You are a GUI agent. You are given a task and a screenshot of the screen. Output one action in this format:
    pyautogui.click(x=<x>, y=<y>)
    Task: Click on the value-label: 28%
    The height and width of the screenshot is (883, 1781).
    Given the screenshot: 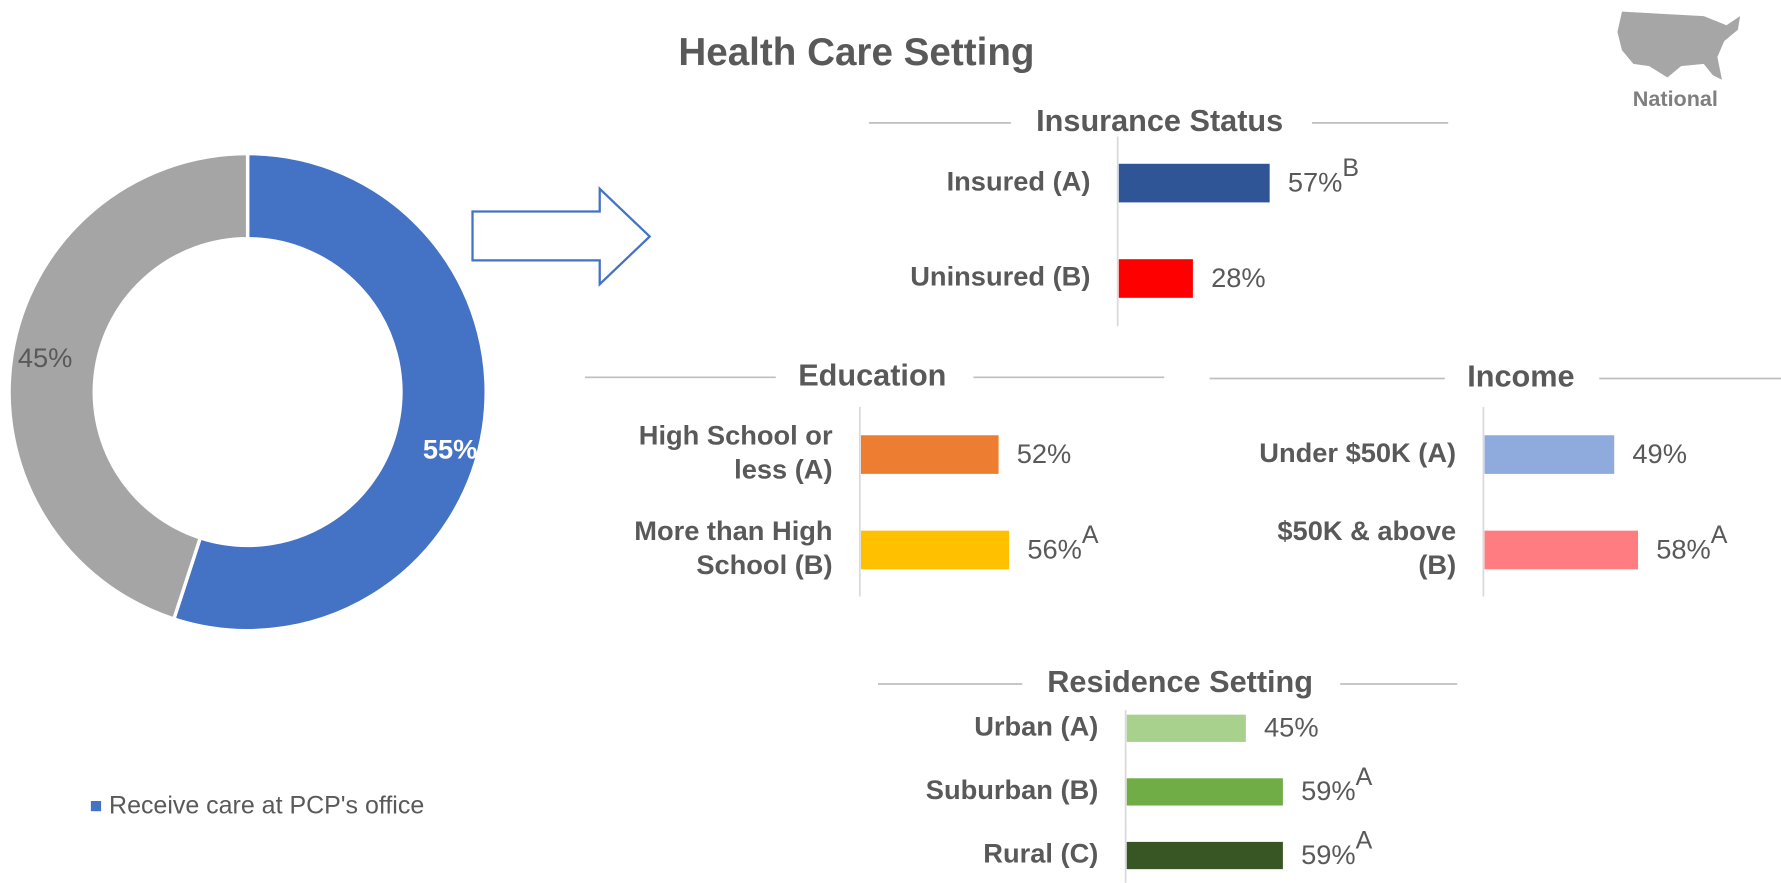 What is the action you would take?
    pyautogui.click(x=1238, y=277)
    